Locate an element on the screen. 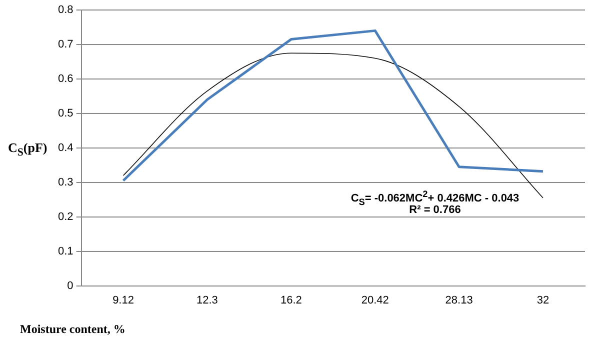  x-tick-label: 9.12 is located at coordinates (123, 300).